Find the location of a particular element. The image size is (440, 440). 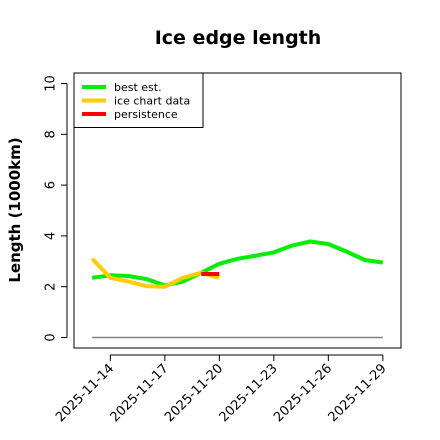

series-line-best-est is located at coordinates (237, 263).